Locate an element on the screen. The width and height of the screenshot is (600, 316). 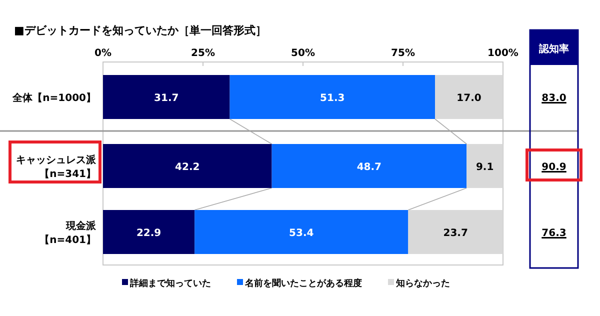
知らなかった: 17.0 is located at coordinates (469, 97).